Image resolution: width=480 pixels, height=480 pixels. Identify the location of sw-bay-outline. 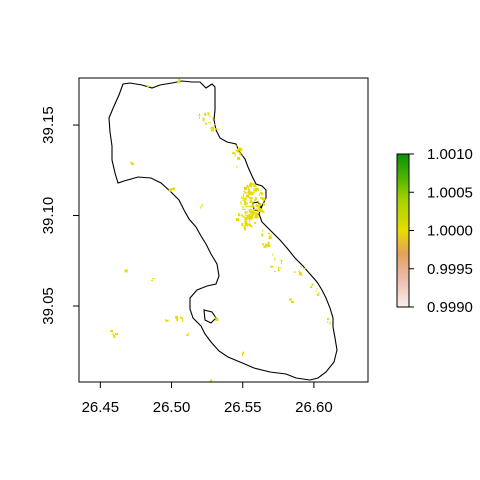
(210, 316).